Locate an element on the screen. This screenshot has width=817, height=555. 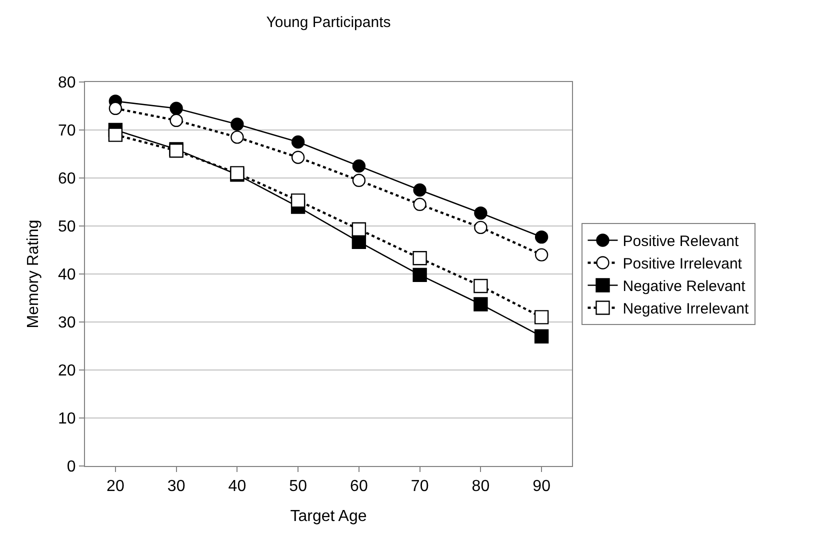
x-tick-label: 70 is located at coordinates (419, 487).